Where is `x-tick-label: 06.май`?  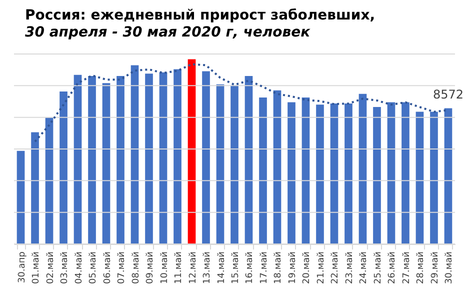
x-tick-label: 06.май is located at coordinates (107, 267).